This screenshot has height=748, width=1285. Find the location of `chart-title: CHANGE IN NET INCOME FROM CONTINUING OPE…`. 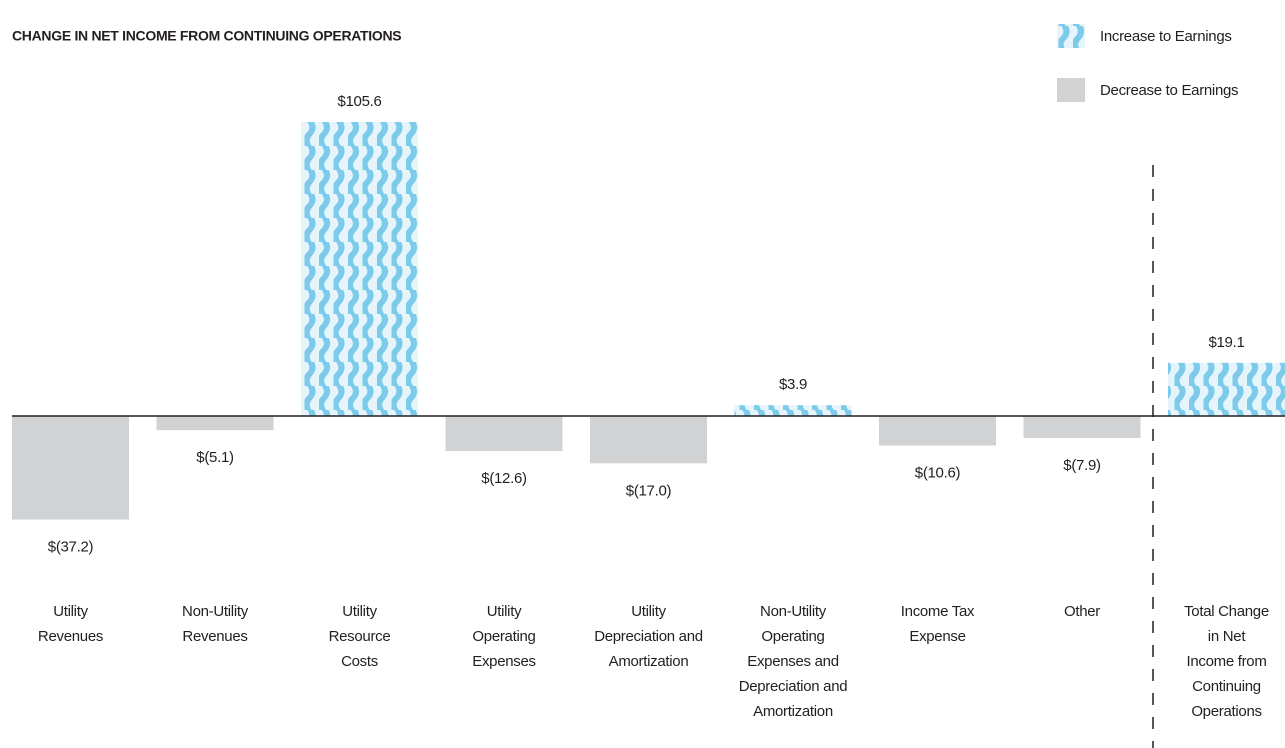

chart-title: CHANGE IN NET INCOME FROM CONTINUING OPE… is located at coordinates (206, 36).